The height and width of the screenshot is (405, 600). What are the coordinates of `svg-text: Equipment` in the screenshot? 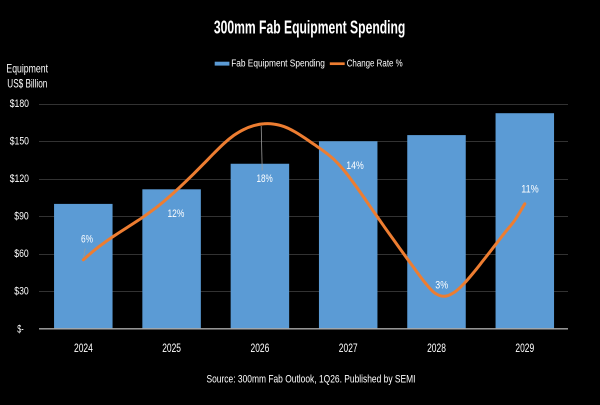 It's located at (27, 69).